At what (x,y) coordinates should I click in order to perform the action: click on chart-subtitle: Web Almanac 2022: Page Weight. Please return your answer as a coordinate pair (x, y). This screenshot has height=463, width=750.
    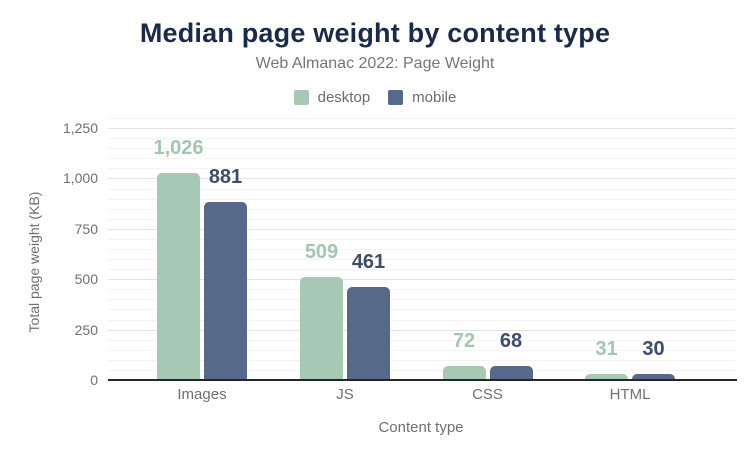
    Looking at the image, I should click on (375, 63).